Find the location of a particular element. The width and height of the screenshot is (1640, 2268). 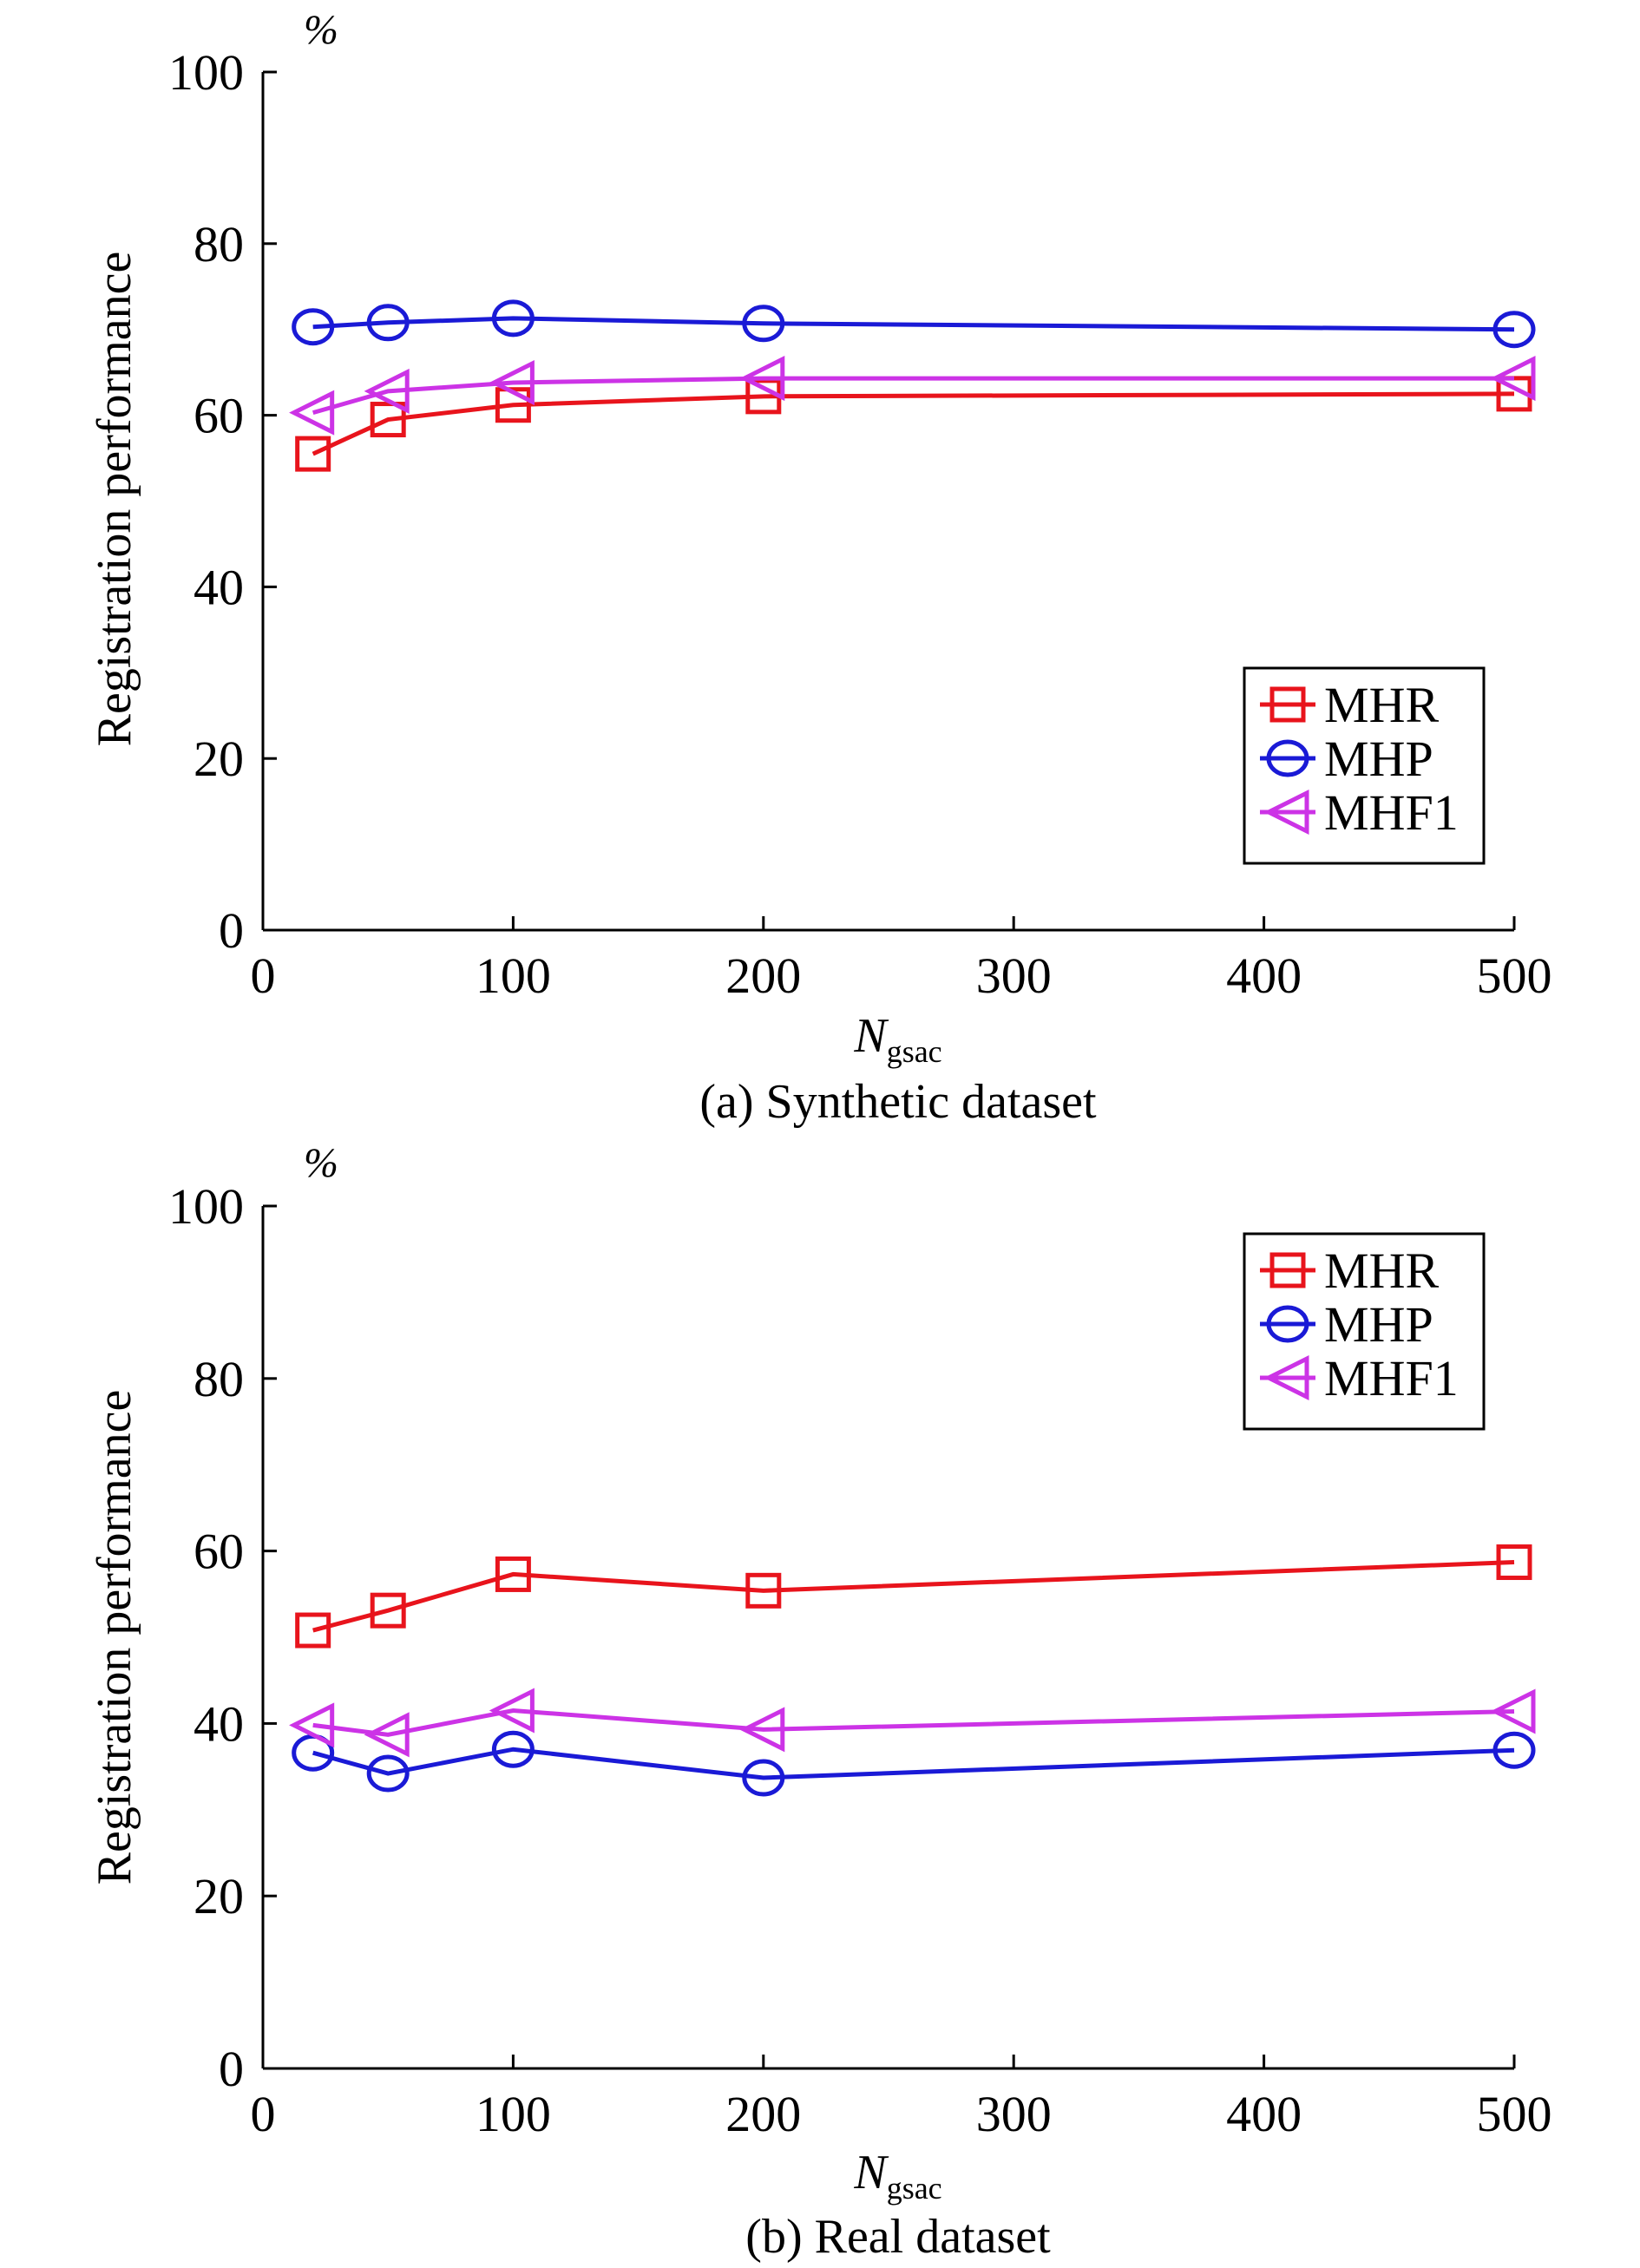

x-tick-label-synthetic: 100 is located at coordinates (513, 975).